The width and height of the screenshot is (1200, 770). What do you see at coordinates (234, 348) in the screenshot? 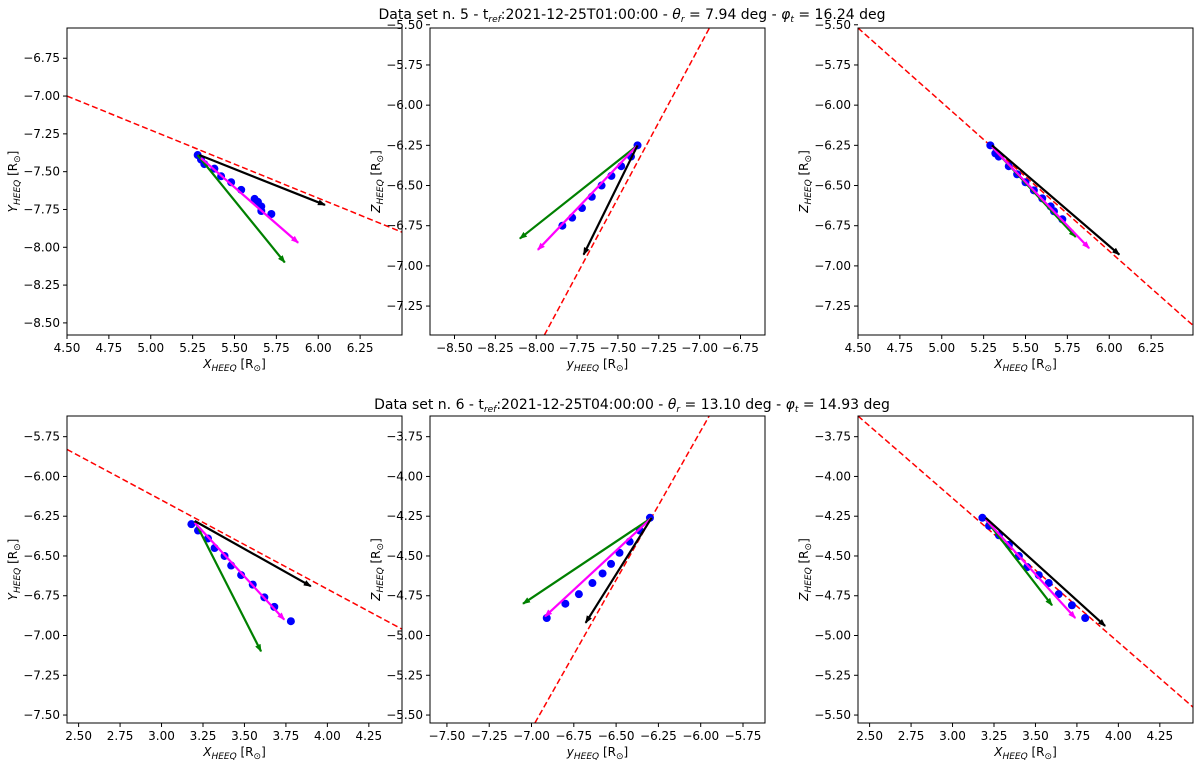
I see `x-tick-label: 5.50` at bounding box center [234, 348].